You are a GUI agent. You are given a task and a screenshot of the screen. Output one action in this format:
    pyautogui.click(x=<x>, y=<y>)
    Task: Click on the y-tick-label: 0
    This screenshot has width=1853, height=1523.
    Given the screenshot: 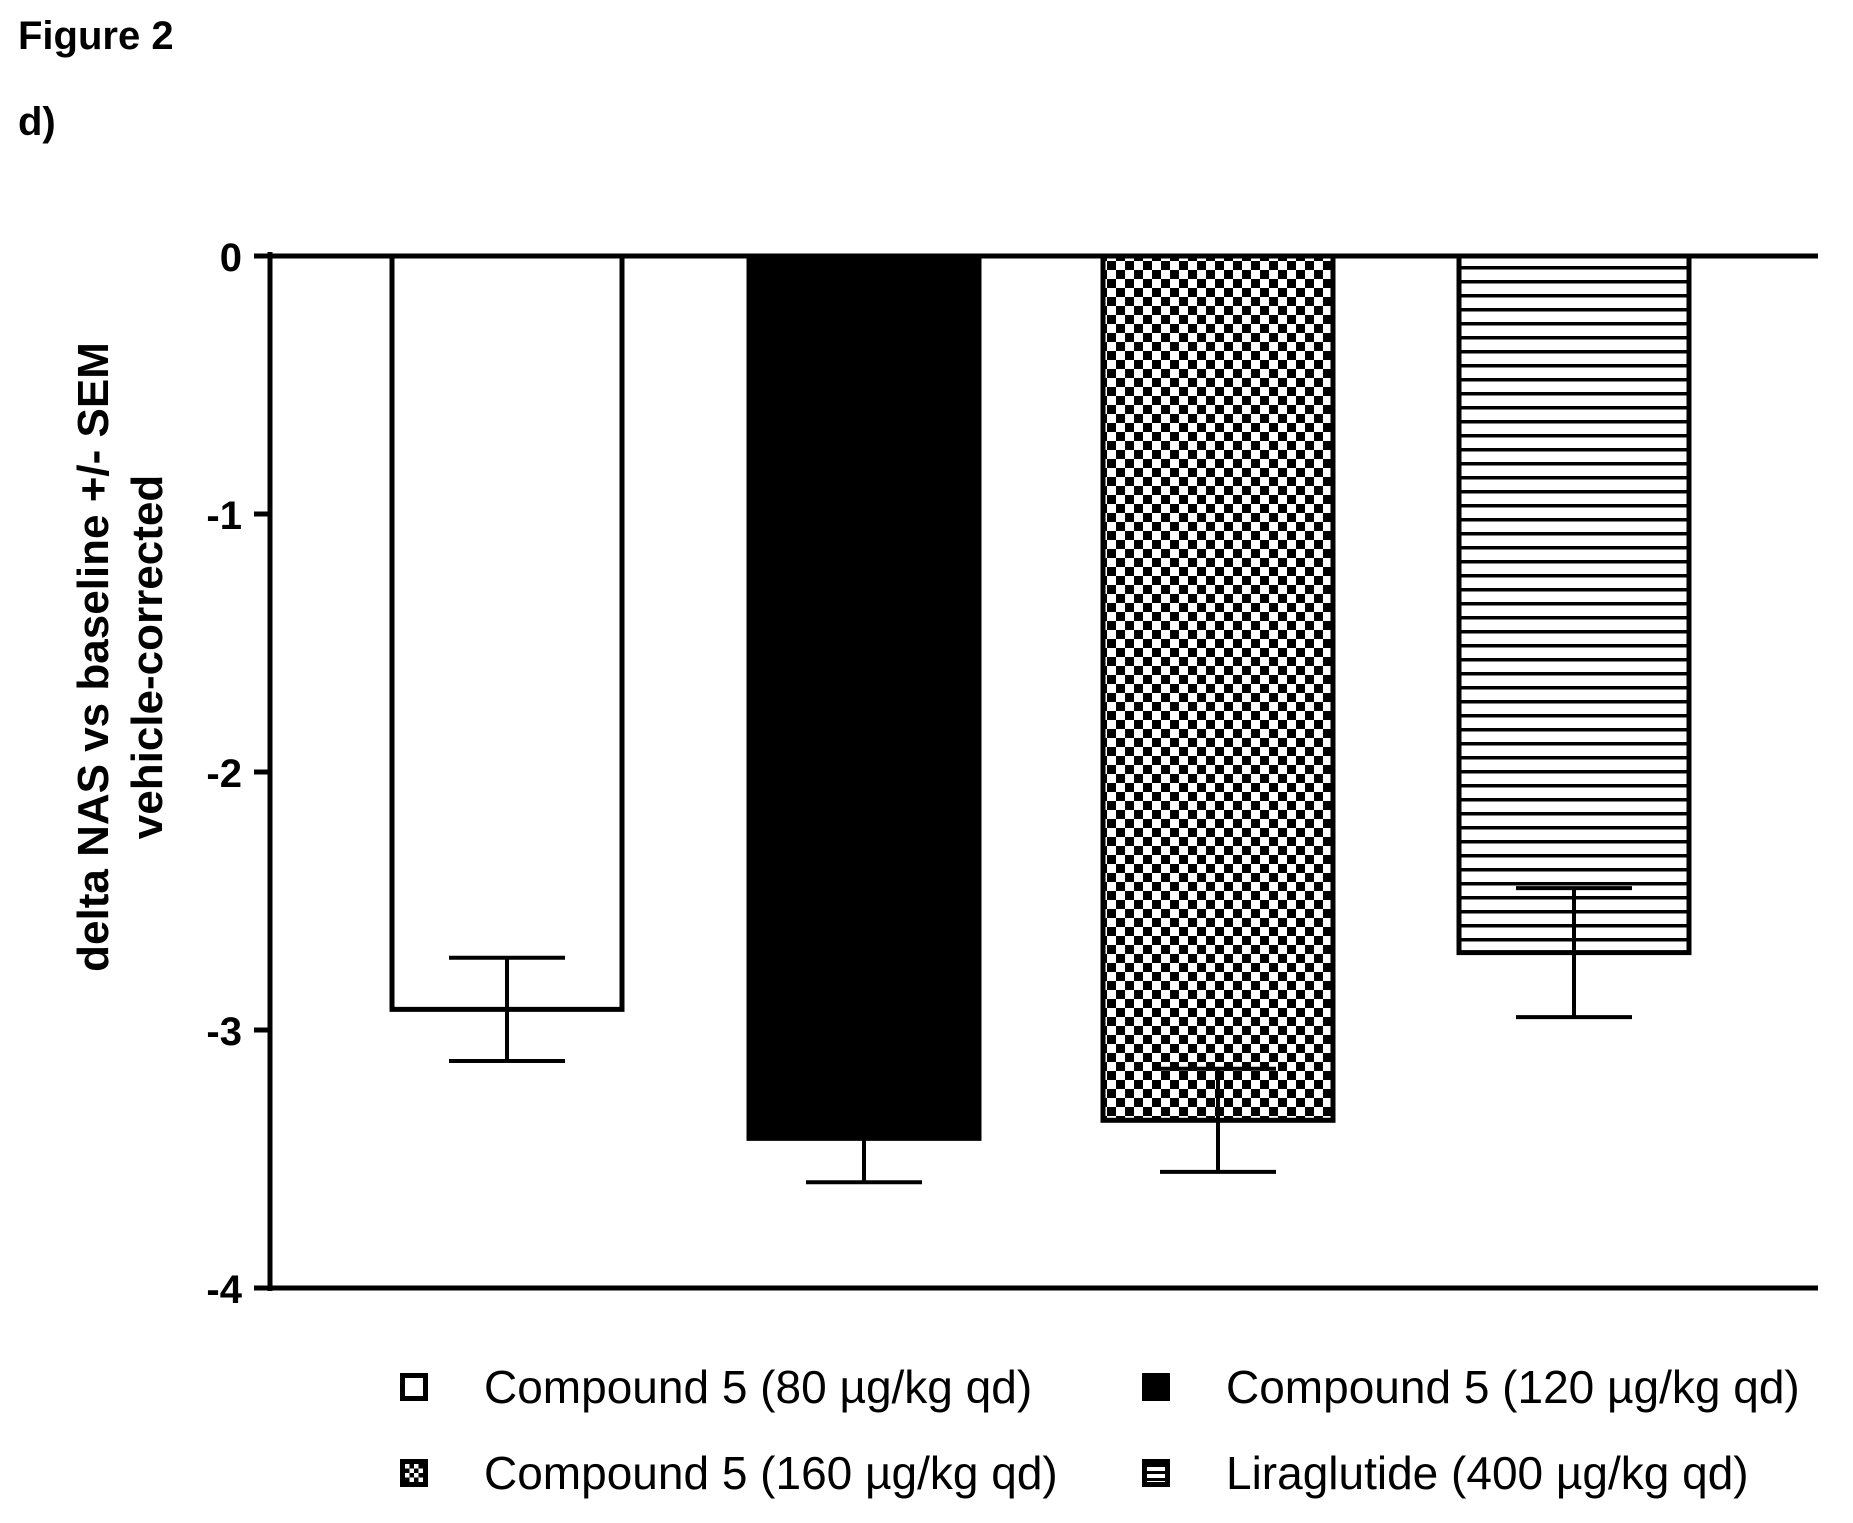 What is the action you would take?
    pyautogui.click(x=231, y=258)
    